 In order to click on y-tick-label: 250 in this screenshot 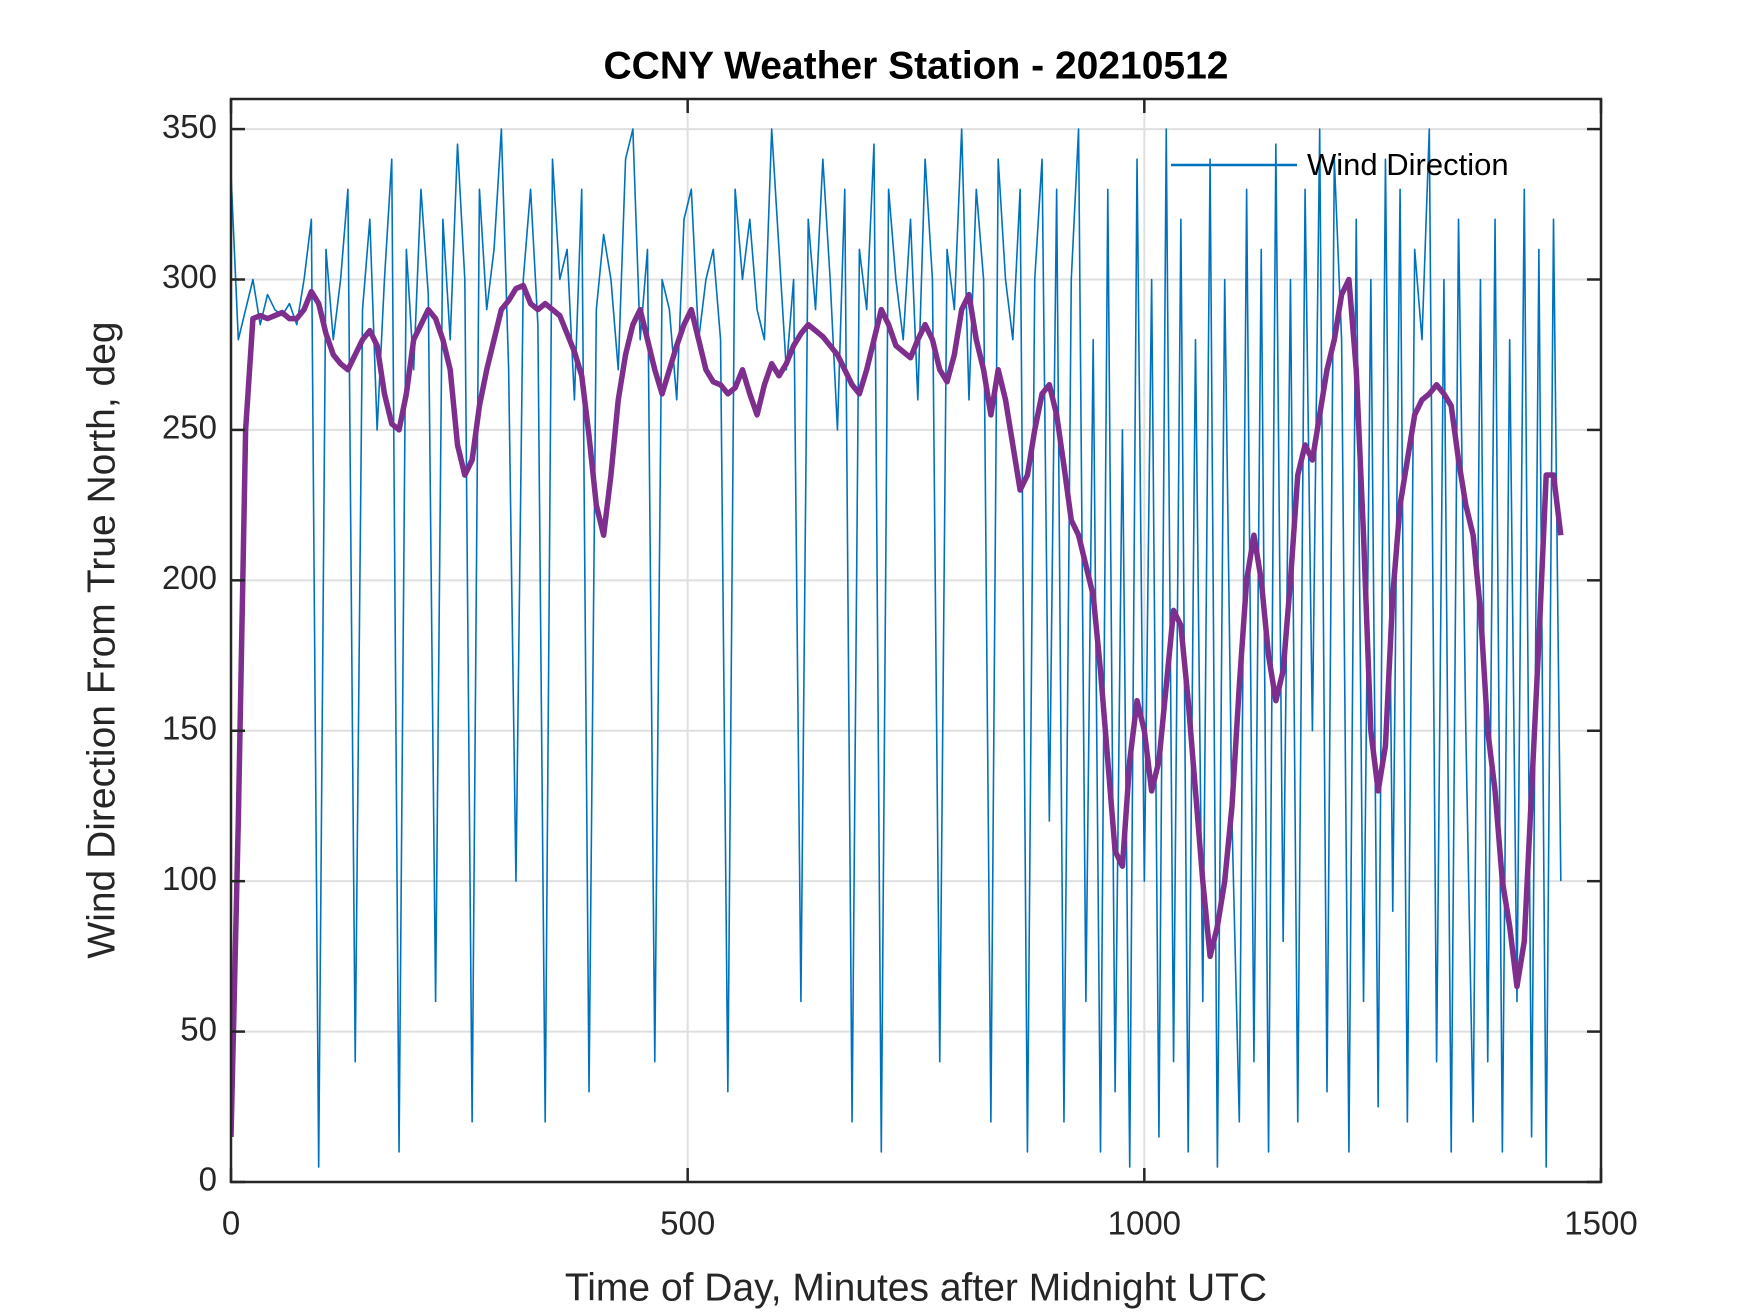, I will do `click(189, 427)`.